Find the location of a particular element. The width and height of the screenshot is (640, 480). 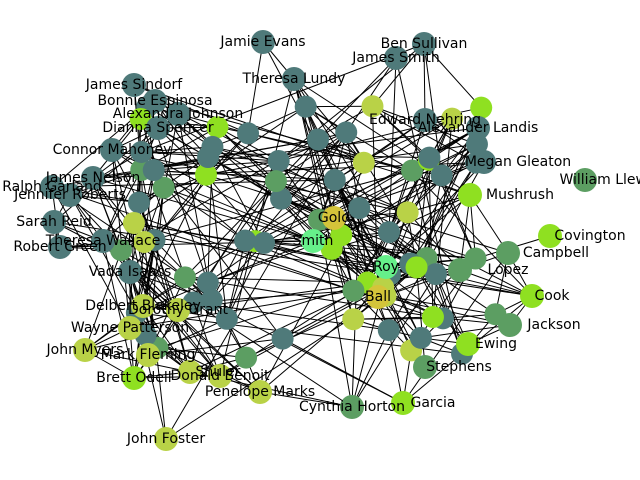

node-label-cook: Cook is located at coordinates (552, 296).